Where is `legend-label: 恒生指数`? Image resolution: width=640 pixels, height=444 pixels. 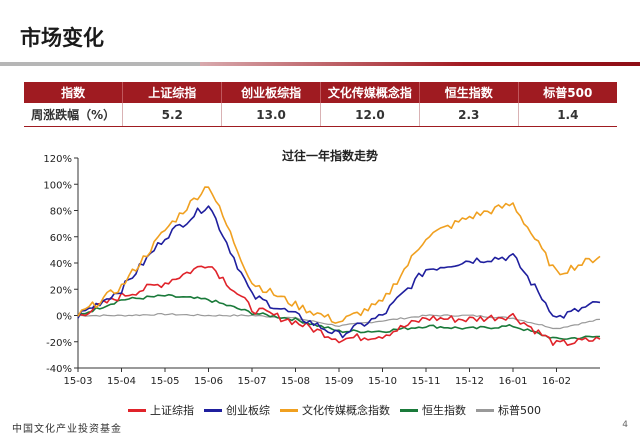 legend-label: 恒生指数 is located at coordinates (444, 410).